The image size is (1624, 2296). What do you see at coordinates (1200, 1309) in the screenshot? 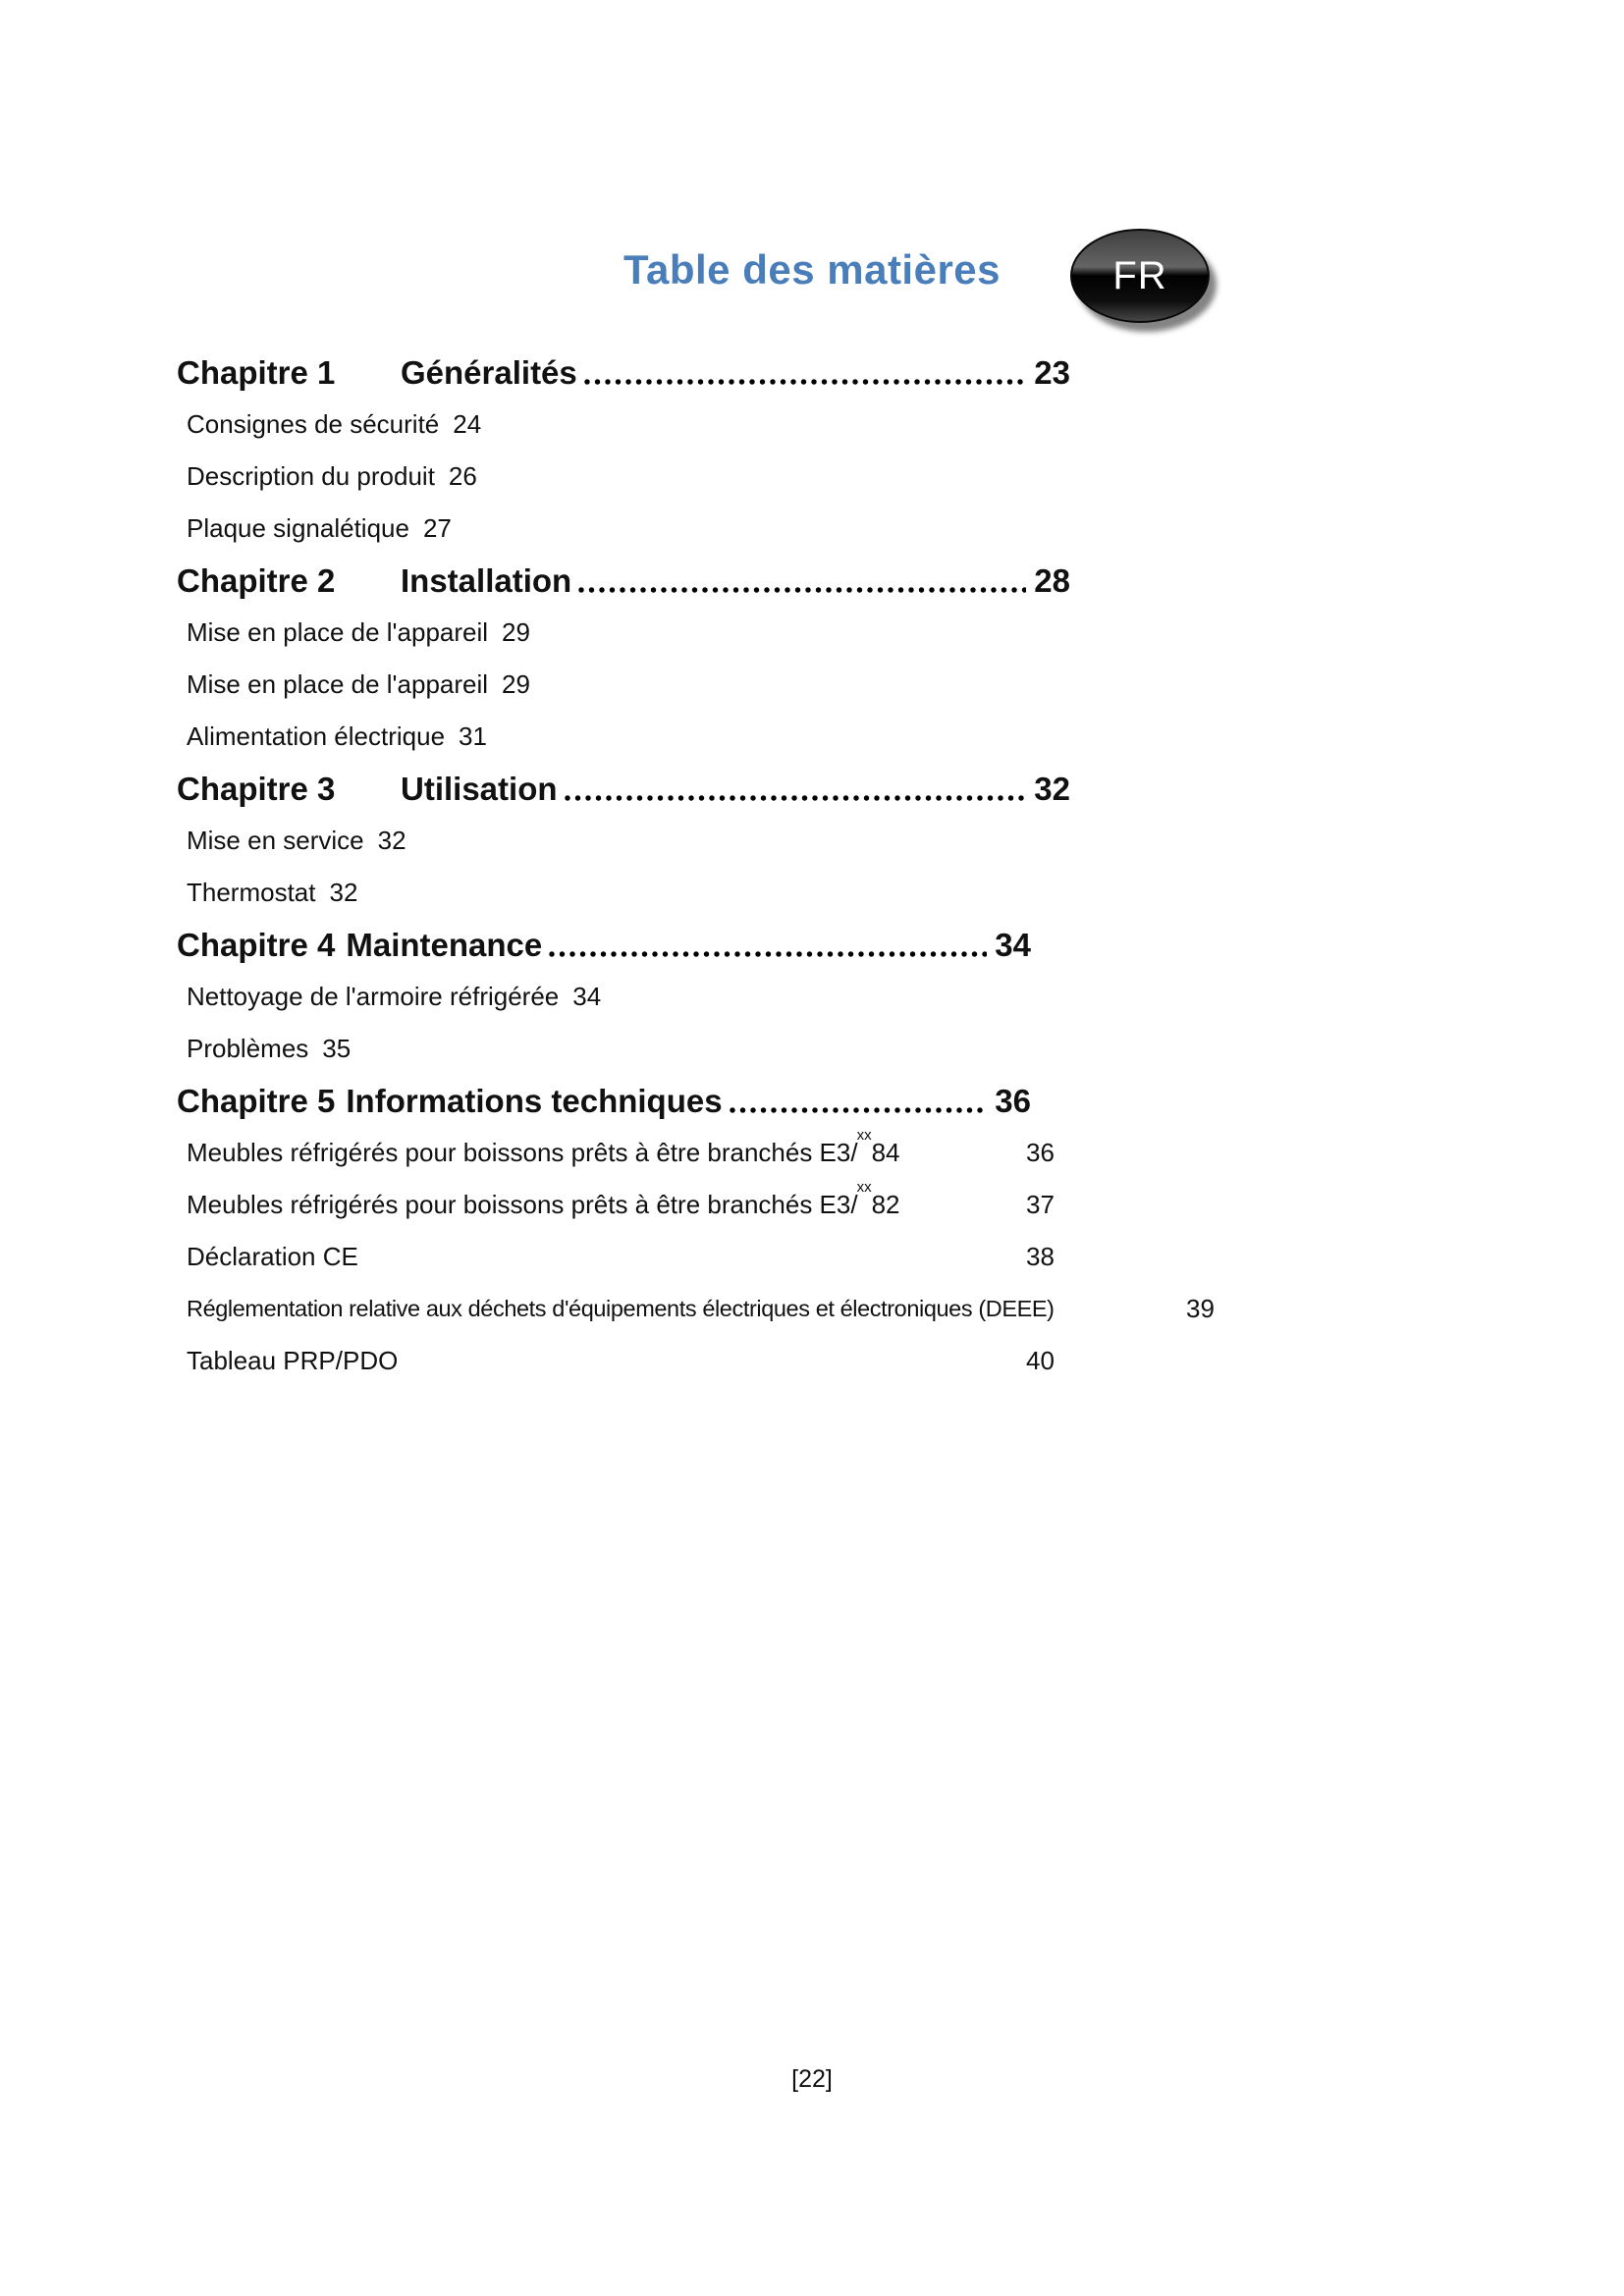
I see `entry-page-number: 39` at bounding box center [1200, 1309].